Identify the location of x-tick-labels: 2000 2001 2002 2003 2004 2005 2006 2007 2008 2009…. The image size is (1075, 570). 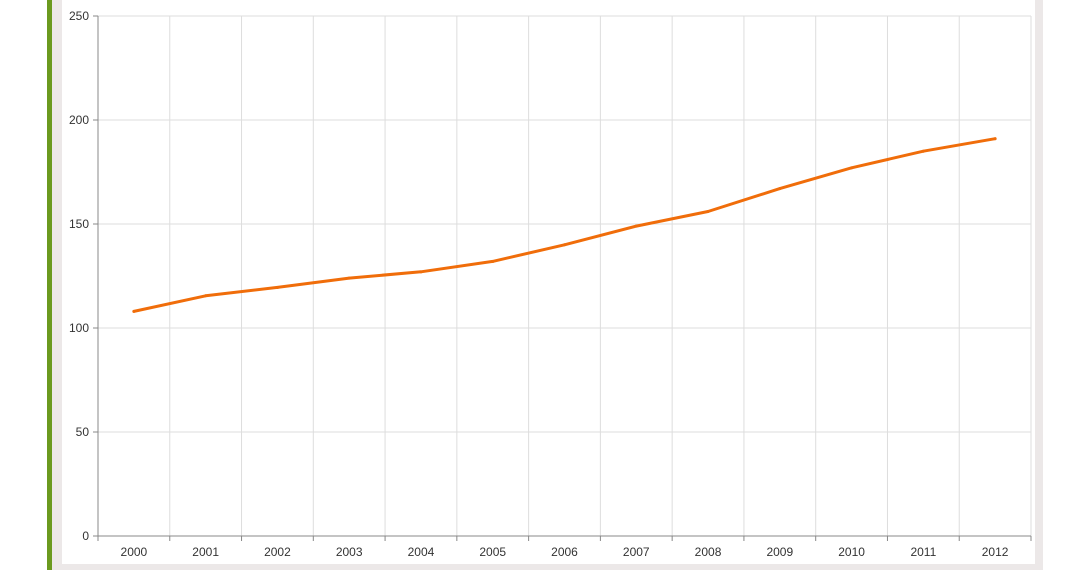
(565, 552).